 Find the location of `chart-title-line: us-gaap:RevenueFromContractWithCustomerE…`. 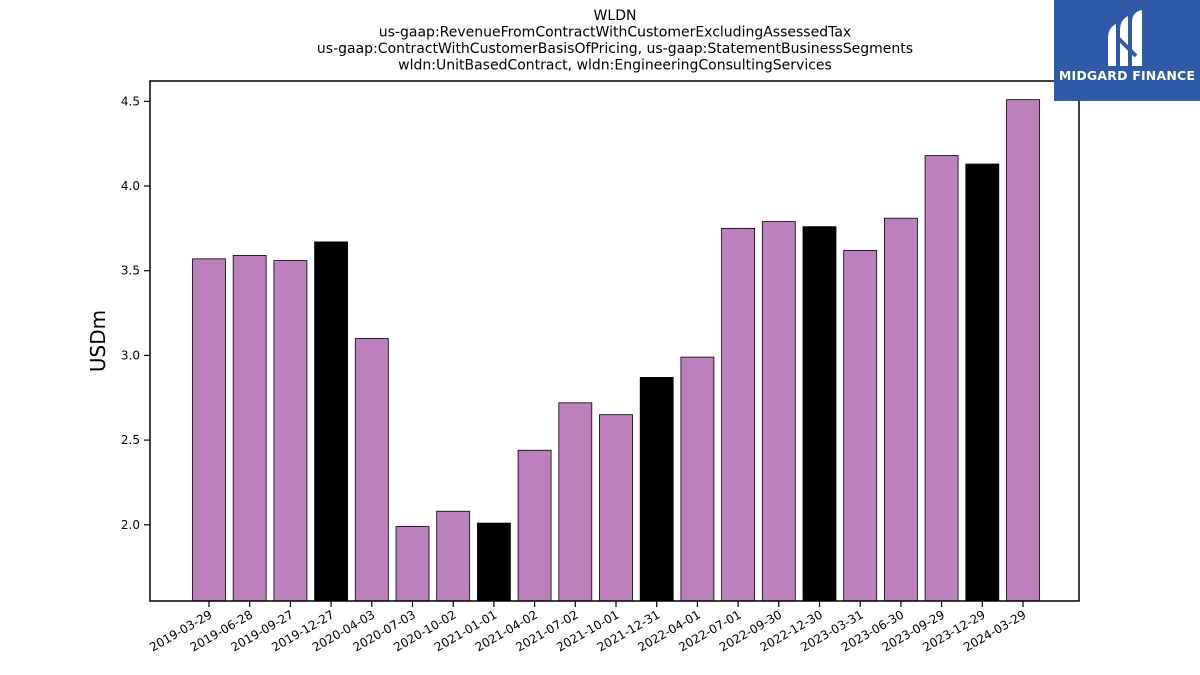

chart-title-line: us-gaap:RevenueFromContractWithCustomerE… is located at coordinates (615, 33).